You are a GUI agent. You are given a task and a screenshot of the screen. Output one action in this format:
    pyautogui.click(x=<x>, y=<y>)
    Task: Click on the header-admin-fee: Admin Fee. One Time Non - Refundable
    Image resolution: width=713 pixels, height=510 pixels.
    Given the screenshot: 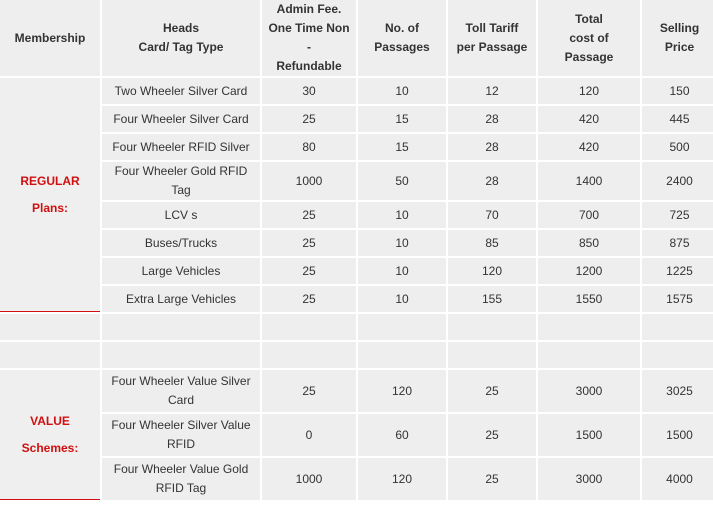 What is the action you would take?
    pyautogui.click(x=309, y=38)
    